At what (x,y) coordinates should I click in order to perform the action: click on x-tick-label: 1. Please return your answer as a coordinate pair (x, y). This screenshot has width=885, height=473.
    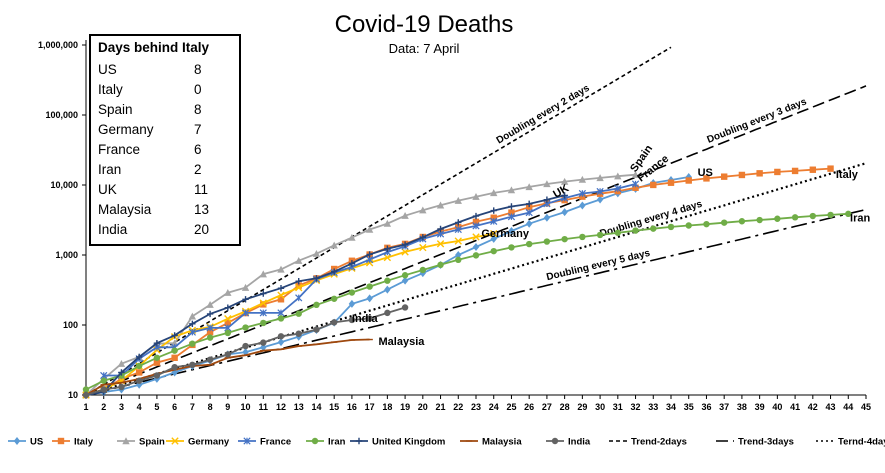
    Looking at the image, I should click on (85, 407).